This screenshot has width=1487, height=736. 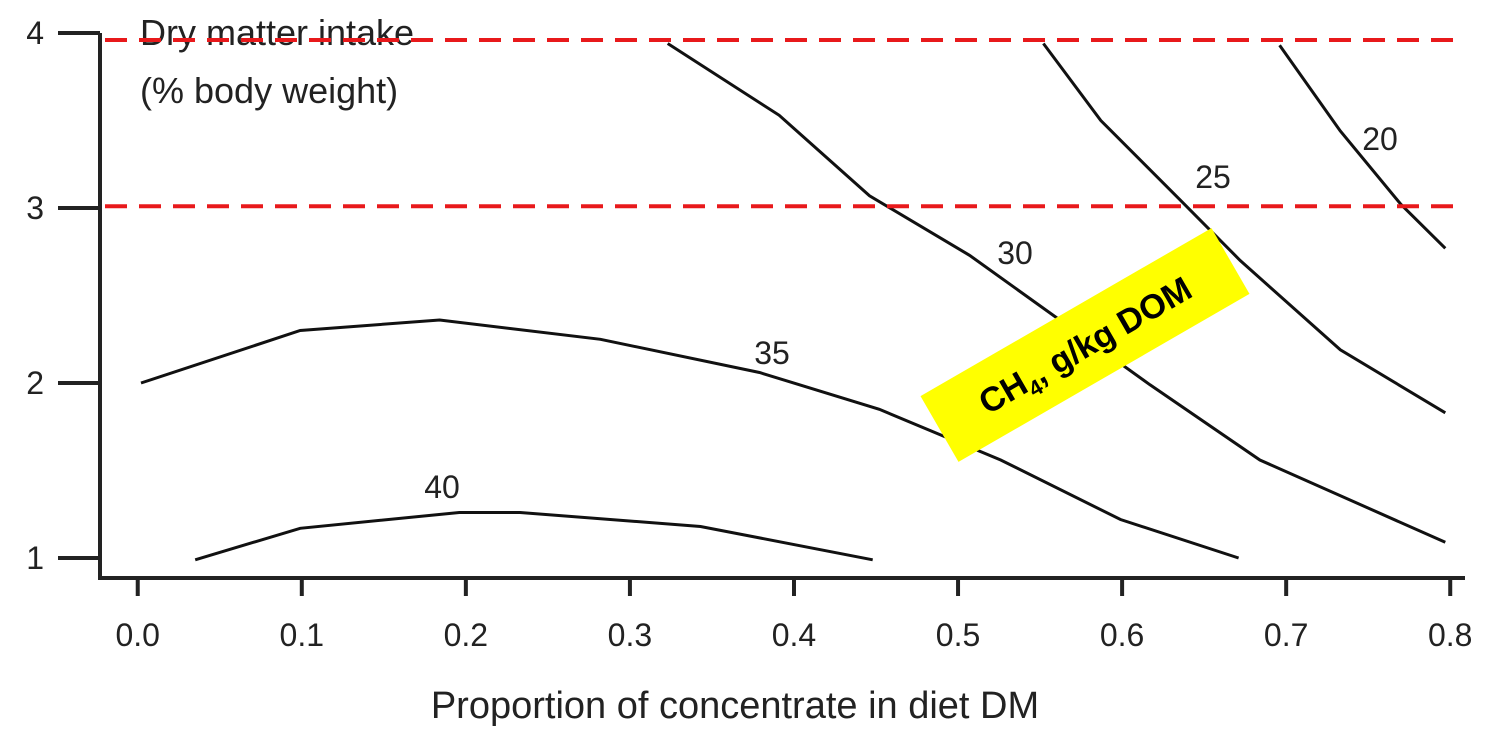 I want to click on x-tick-label: 0.4, so click(x=794, y=635).